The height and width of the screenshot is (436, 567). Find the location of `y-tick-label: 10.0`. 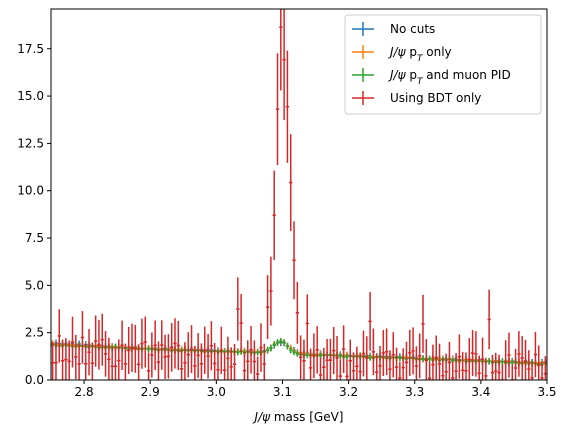

y-tick-label: 10.0 is located at coordinates (30, 191).